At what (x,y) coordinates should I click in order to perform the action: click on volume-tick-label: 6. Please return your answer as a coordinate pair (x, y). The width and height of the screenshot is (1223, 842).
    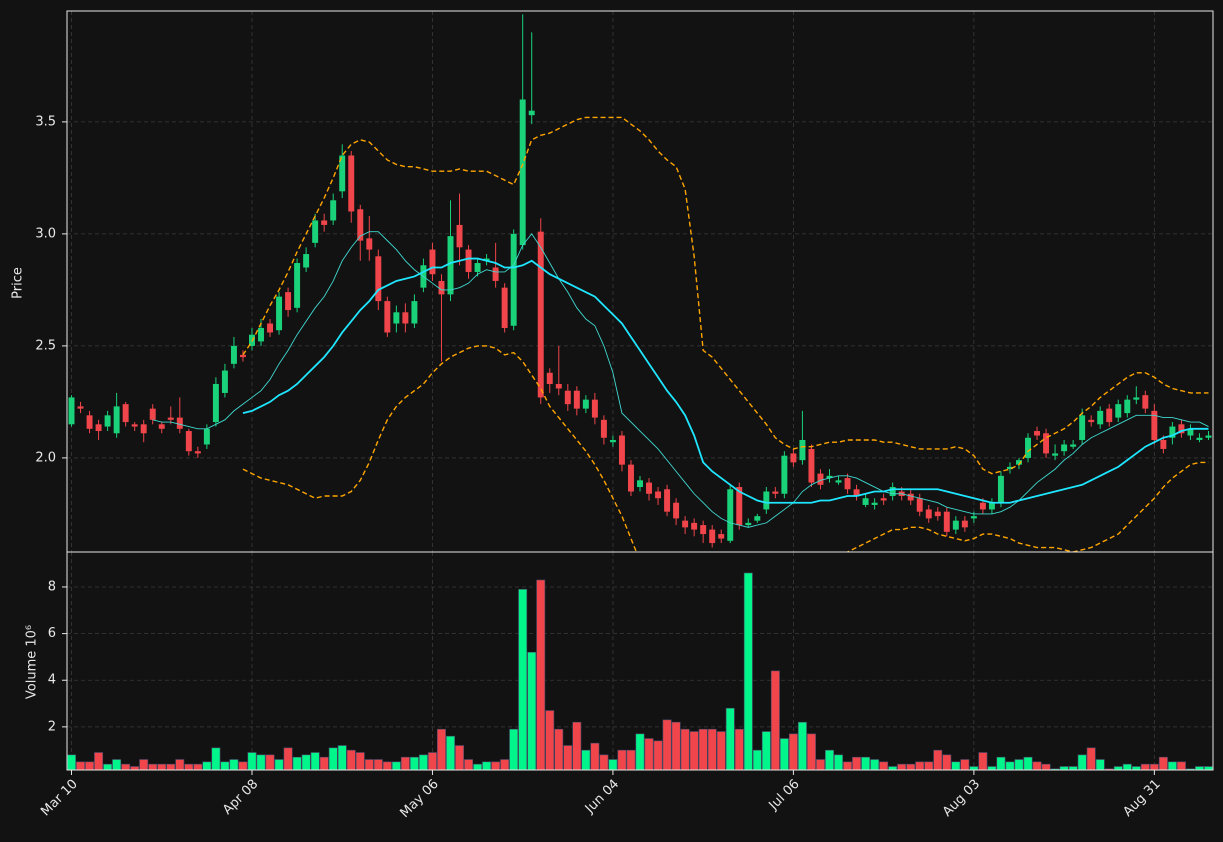
    Looking at the image, I should click on (52, 633).